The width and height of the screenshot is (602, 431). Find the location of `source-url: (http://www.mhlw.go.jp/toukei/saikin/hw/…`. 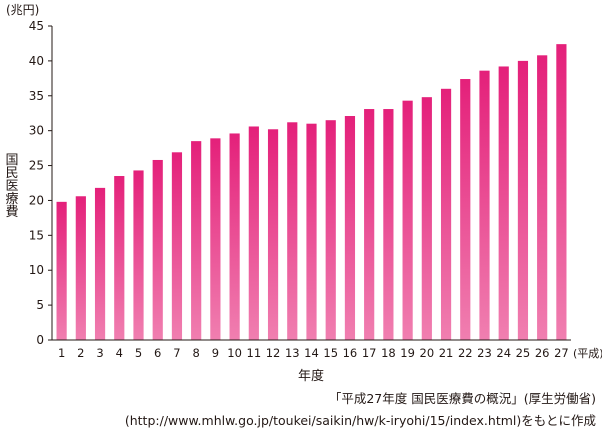

source-url: (http://www.mhlw.go.jp/toukei/saikin/hw/… is located at coordinates (360, 420).